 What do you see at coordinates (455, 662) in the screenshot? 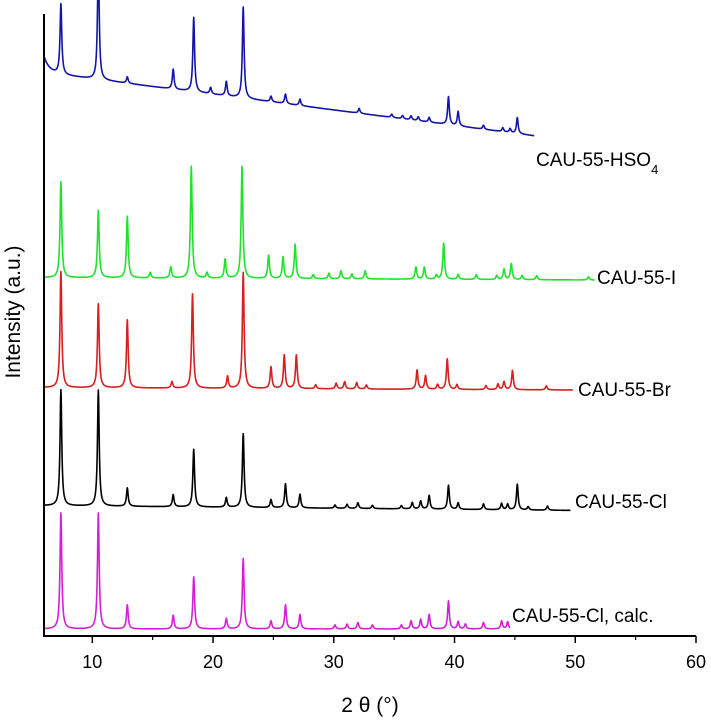
I see `x-tick-label-40: 40` at bounding box center [455, 662].